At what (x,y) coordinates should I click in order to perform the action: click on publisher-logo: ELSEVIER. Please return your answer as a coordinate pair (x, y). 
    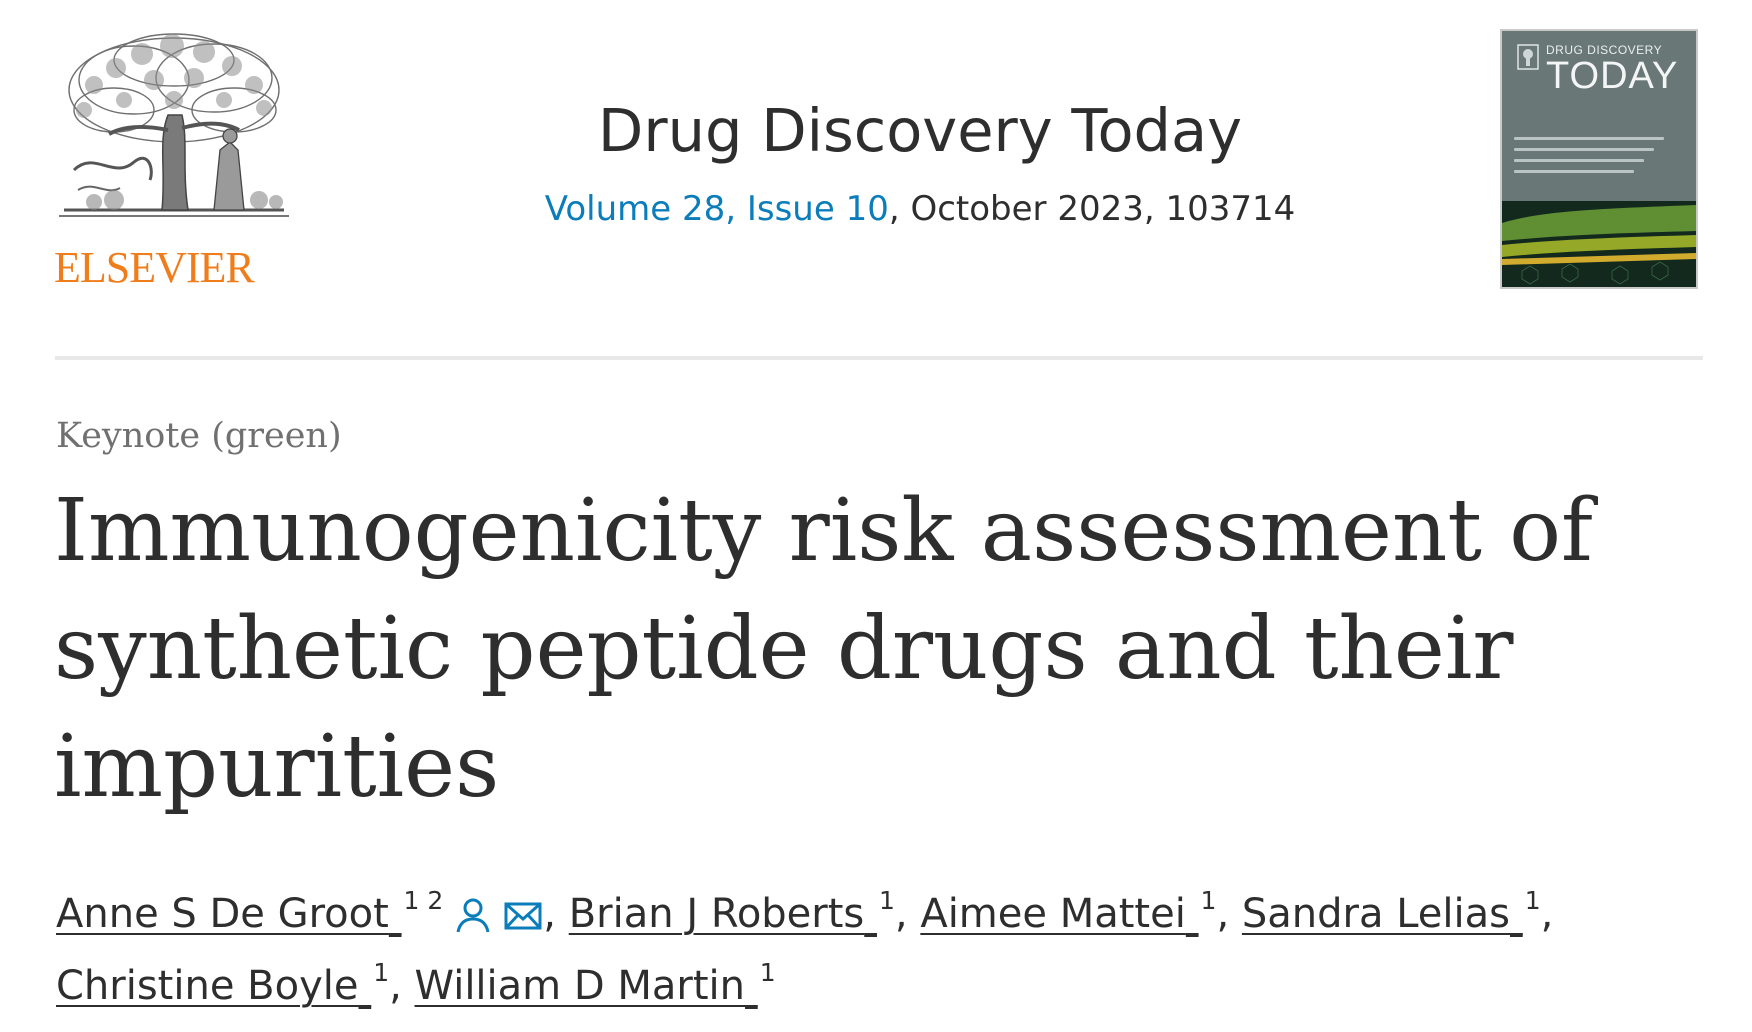
    Looking at the image, I should click on (174, 165).